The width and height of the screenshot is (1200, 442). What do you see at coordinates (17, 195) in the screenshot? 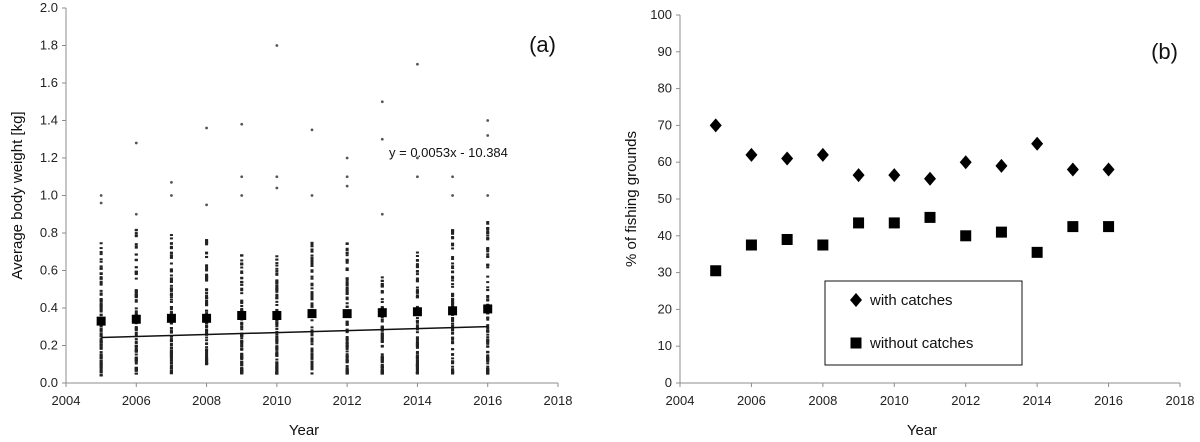
I see `y-axis-title: Average body weight [kg]` at bounding box center [17, 195].